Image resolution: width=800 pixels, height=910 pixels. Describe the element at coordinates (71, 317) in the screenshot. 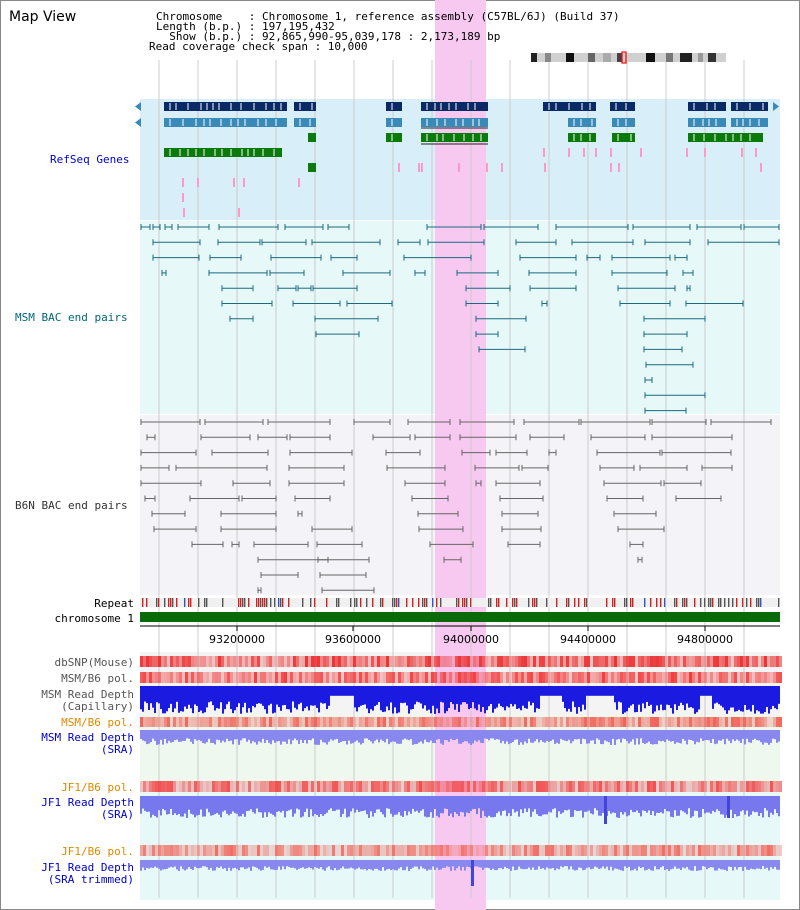

I see `msm-bac-label: MSM BAC end pairs` at that location.